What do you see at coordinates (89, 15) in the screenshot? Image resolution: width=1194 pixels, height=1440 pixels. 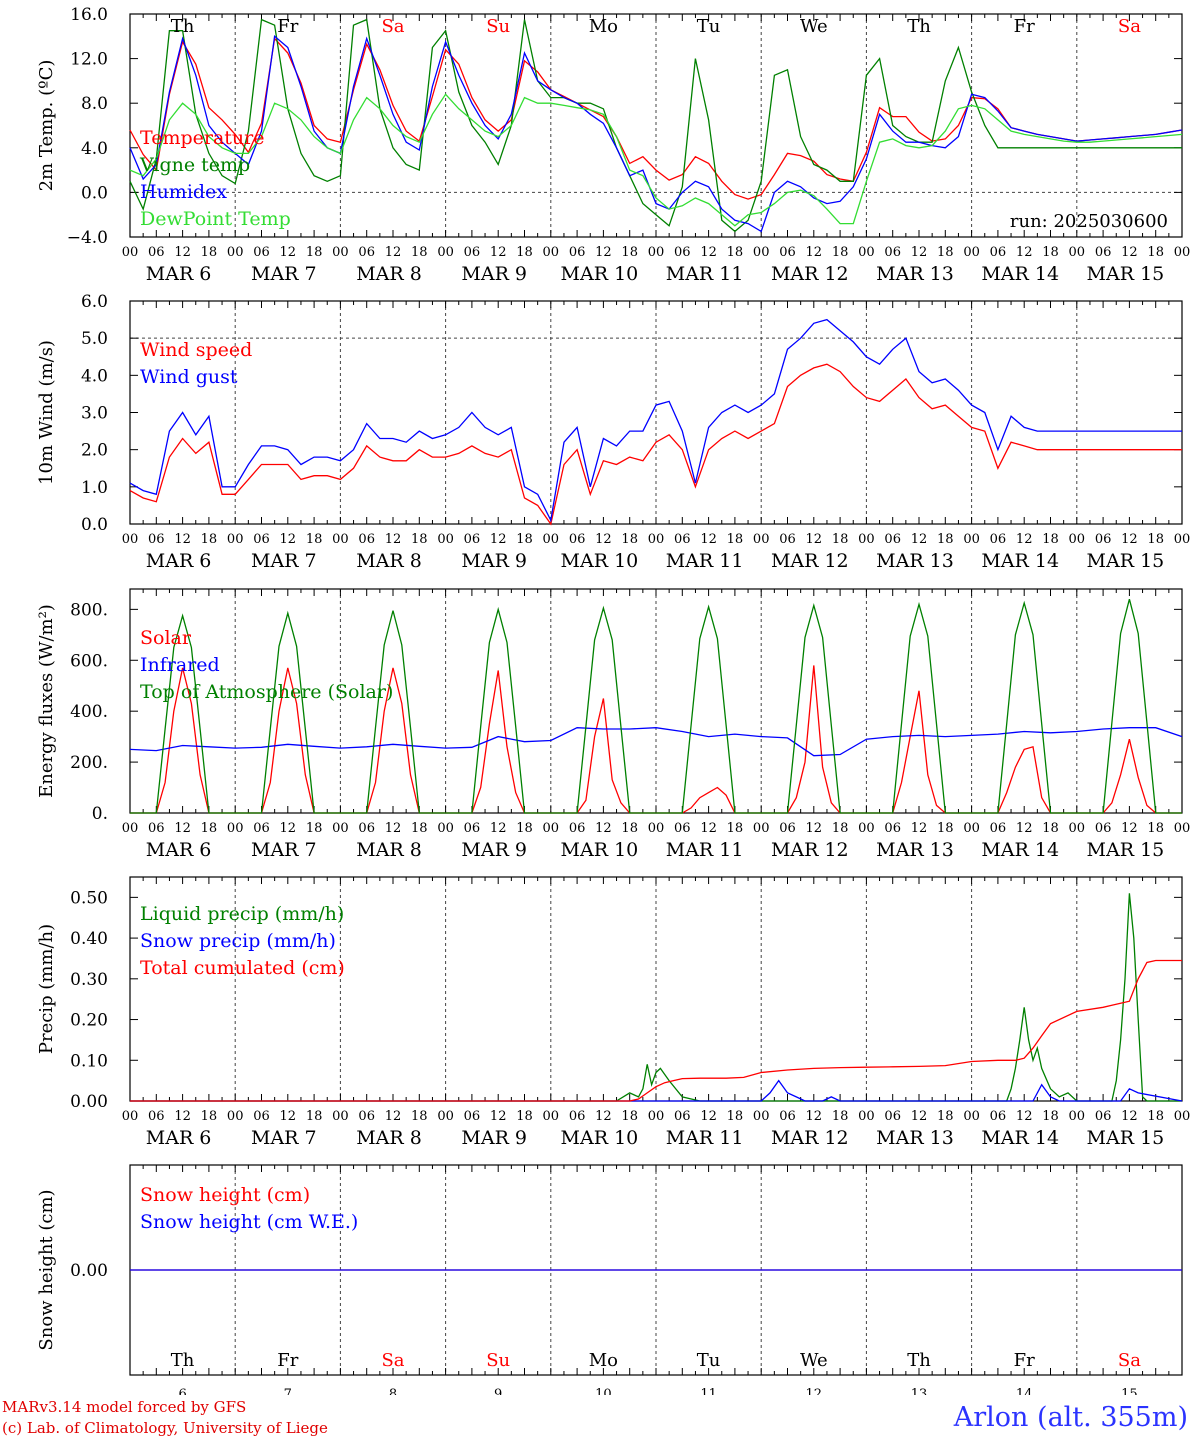 I see `y-tick-label: 16.0` at bounding box center [89, 15].